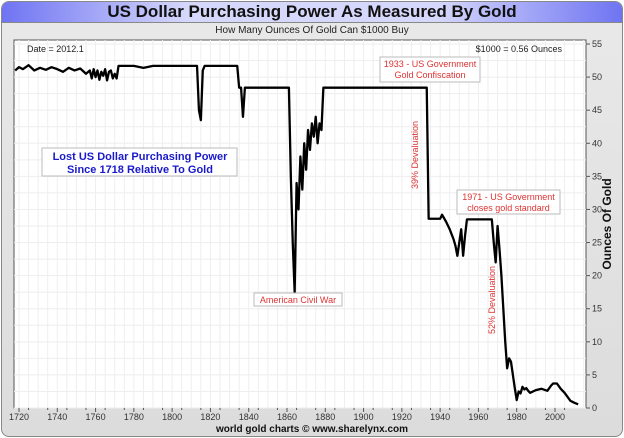 Image resolution: width=624 pixels, height=438 pixels. I want to click on x-tick-label: 1900, so click(364, 417).